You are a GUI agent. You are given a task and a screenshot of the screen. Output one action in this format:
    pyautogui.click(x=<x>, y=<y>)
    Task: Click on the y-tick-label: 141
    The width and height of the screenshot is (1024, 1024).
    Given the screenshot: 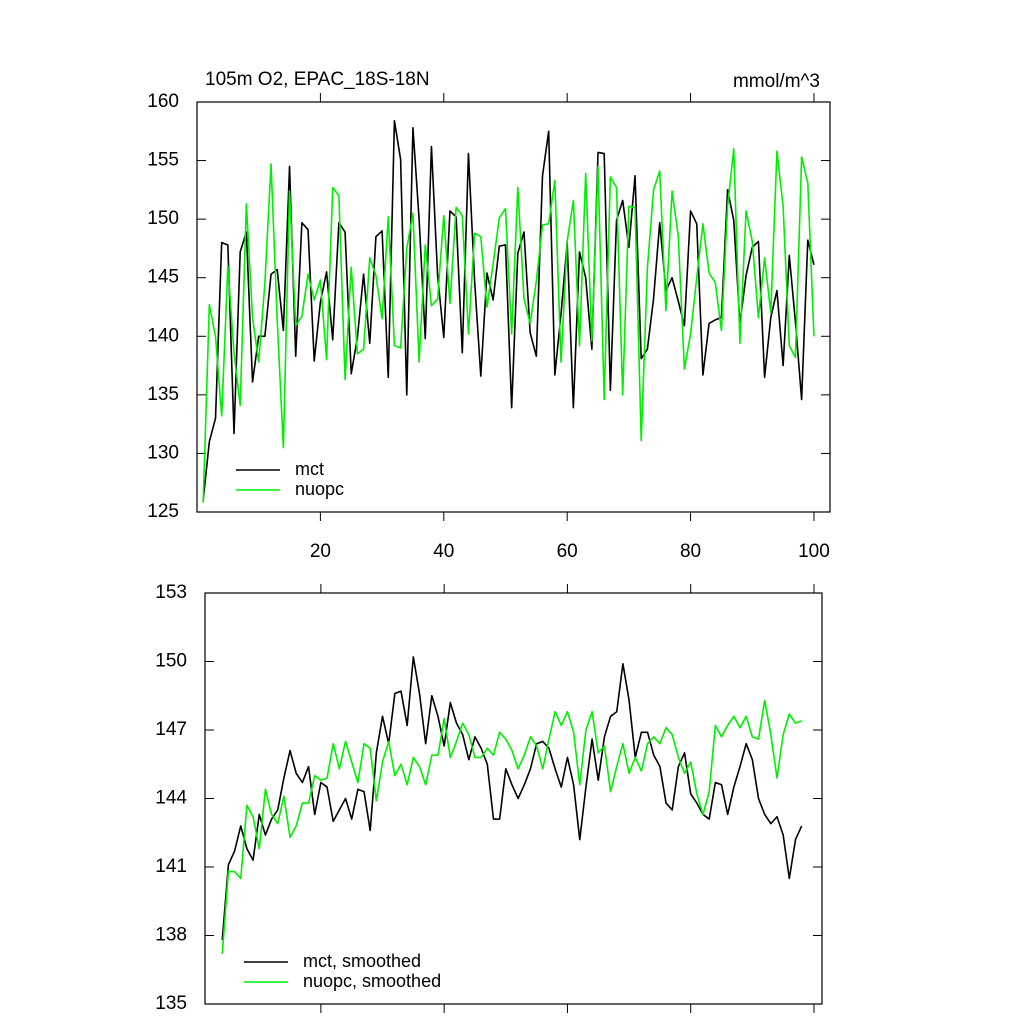 What is the action you would take?
    pyautogui.click(x=171, y=866)
    